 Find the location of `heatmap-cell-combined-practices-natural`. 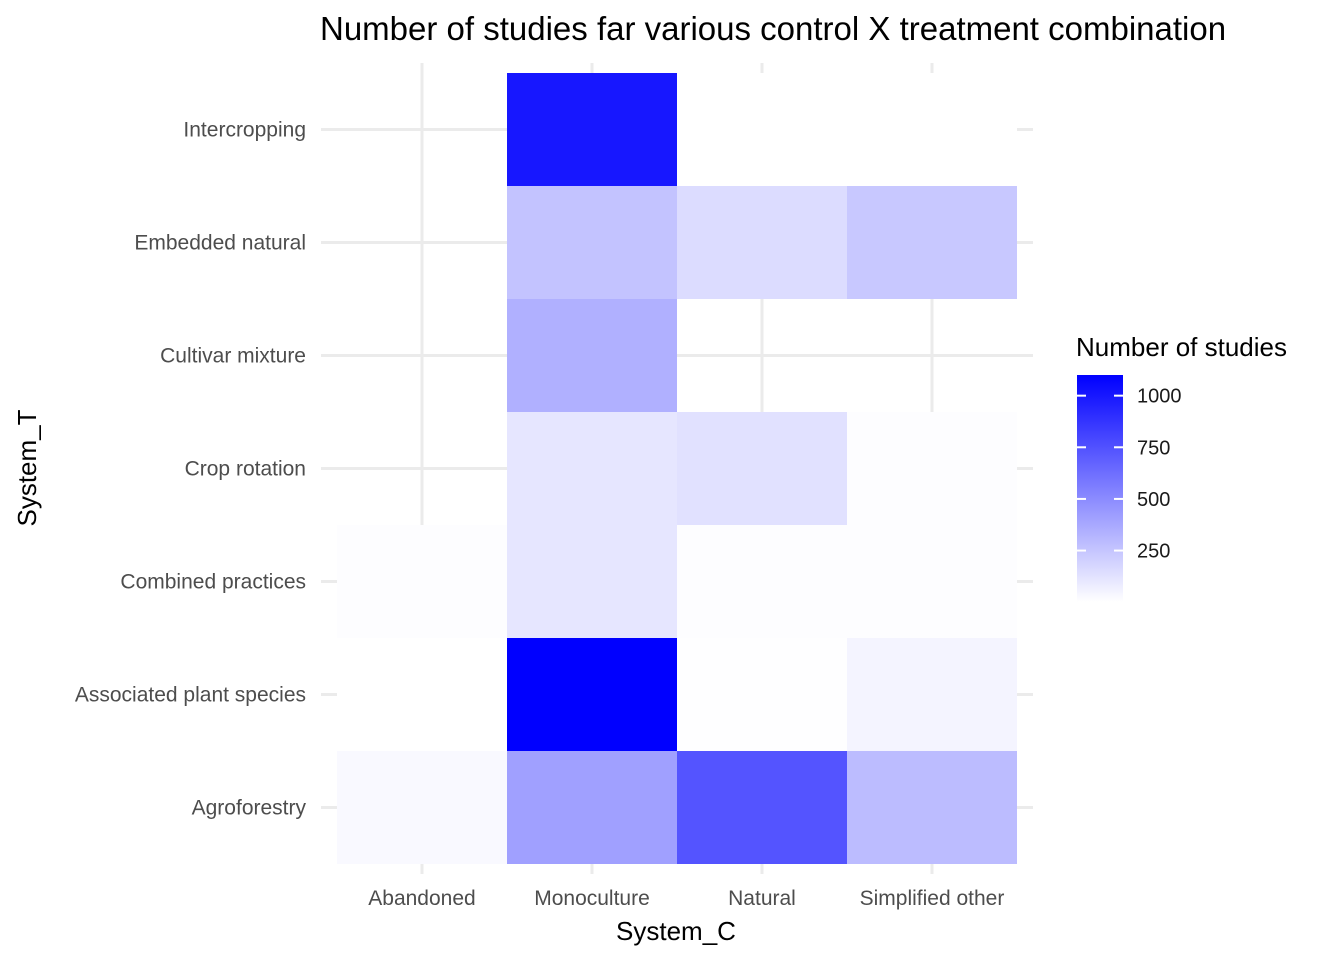

heatmap-cell-combined-practices-natural is located at coordinates (762, 581).